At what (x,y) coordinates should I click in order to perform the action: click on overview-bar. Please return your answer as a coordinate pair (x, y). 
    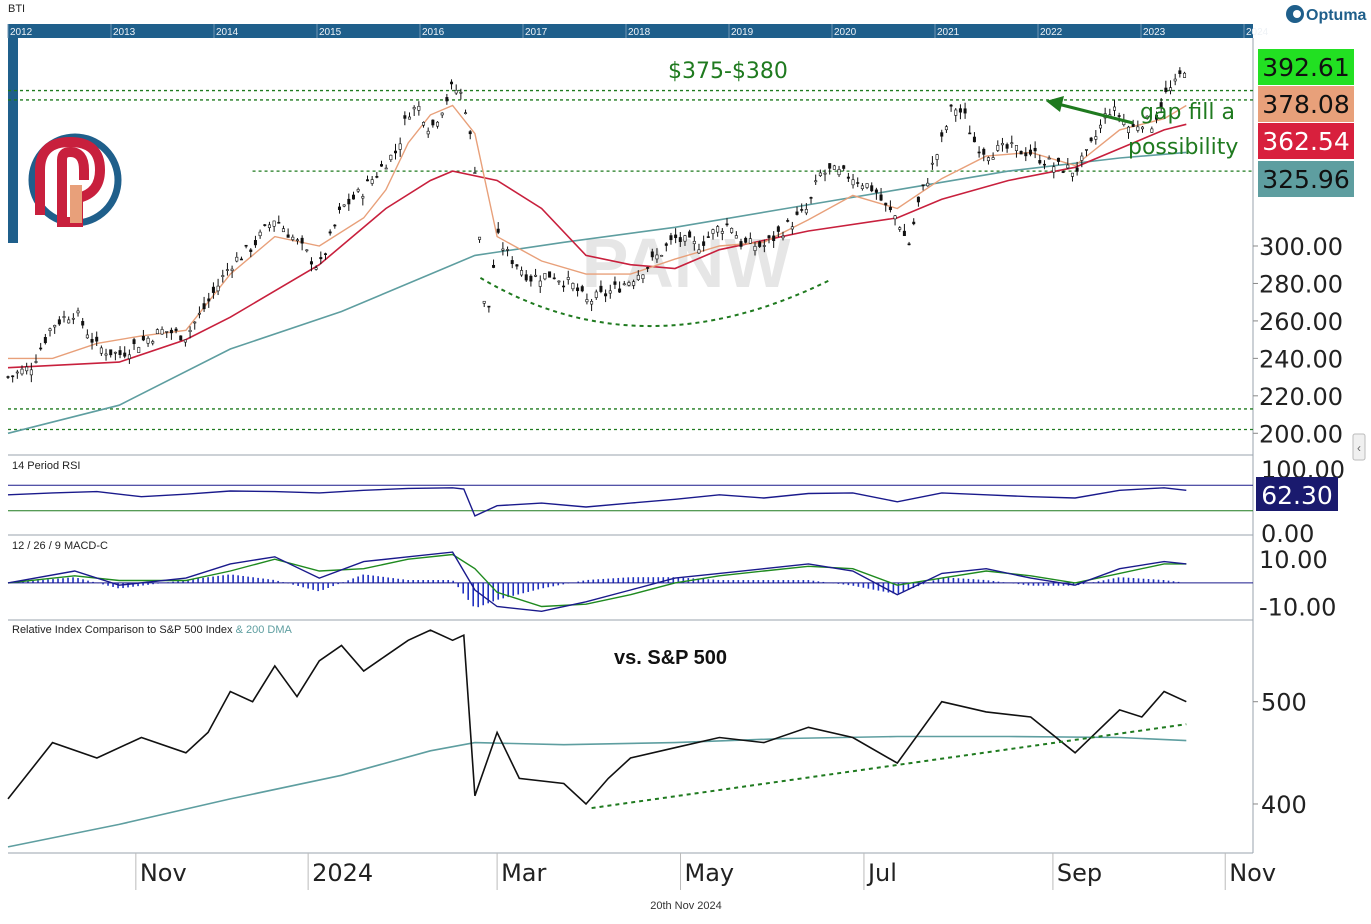
    Looking at the image, I should click on (630, 31).